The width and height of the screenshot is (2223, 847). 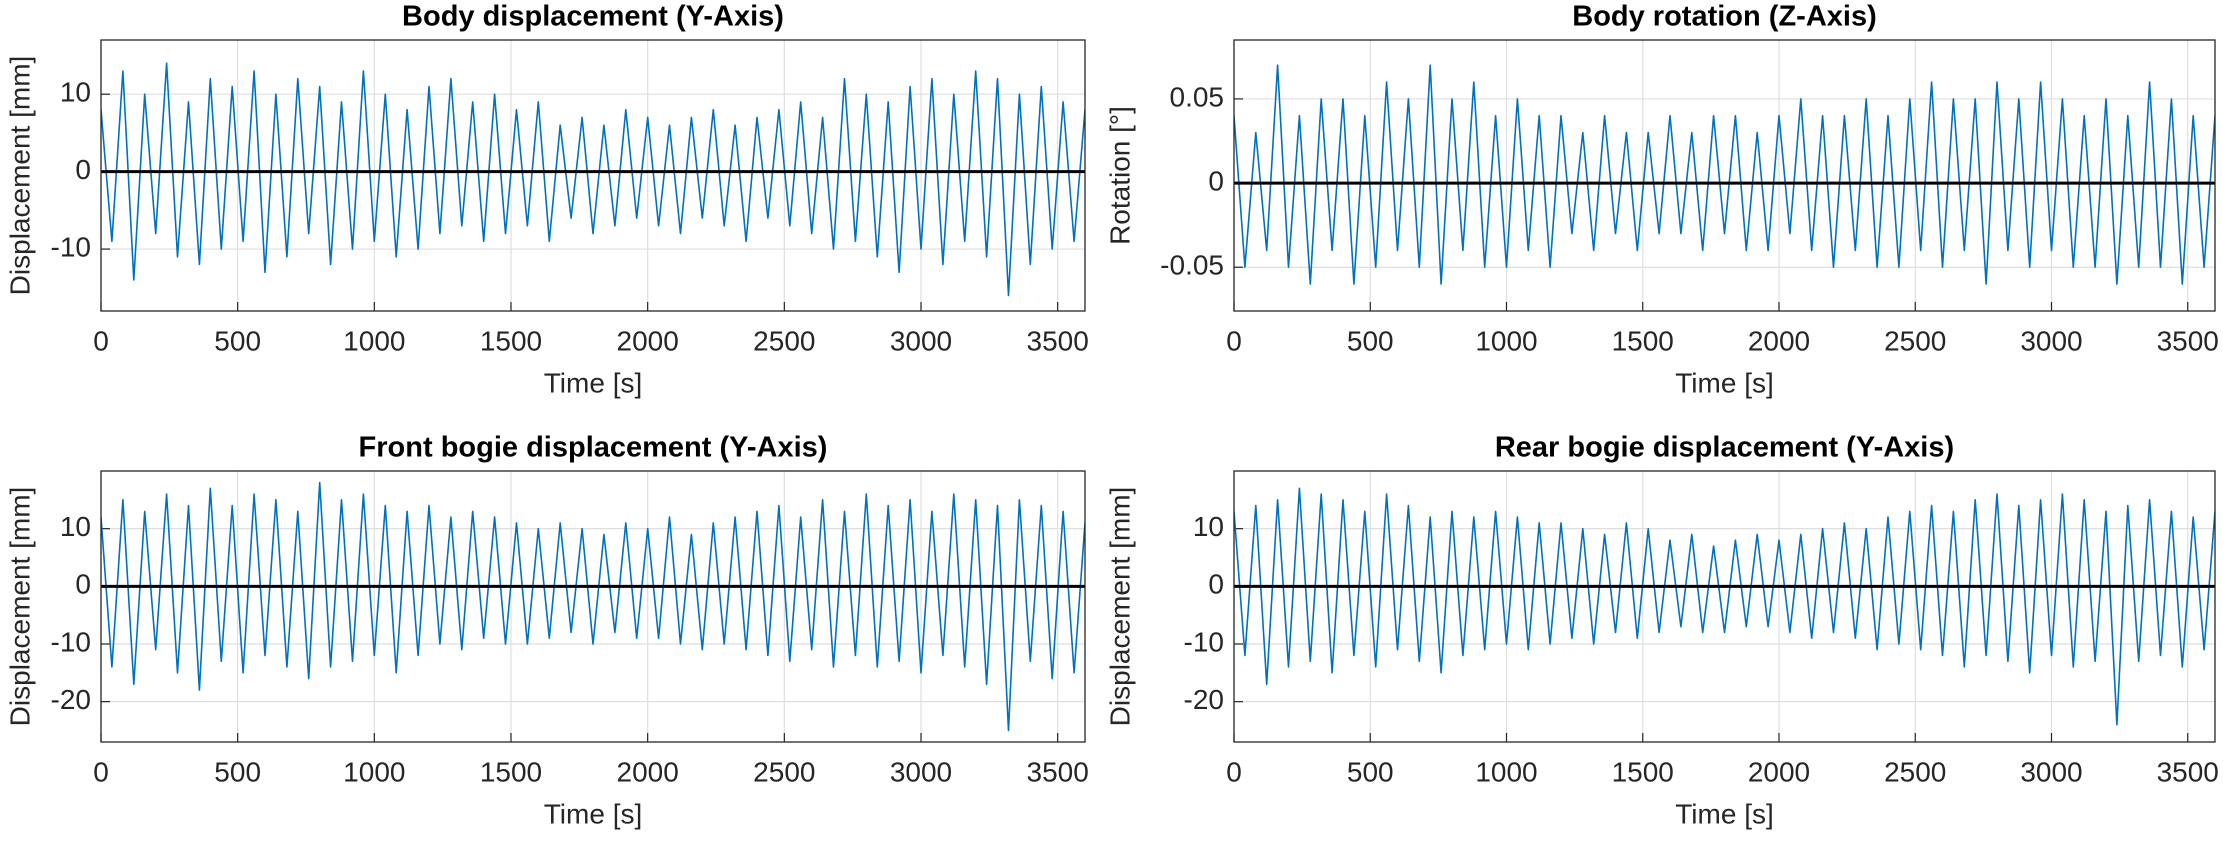 I want to click on chart-title: Body displacement (Y-Axis), so click(x=593, y=17).